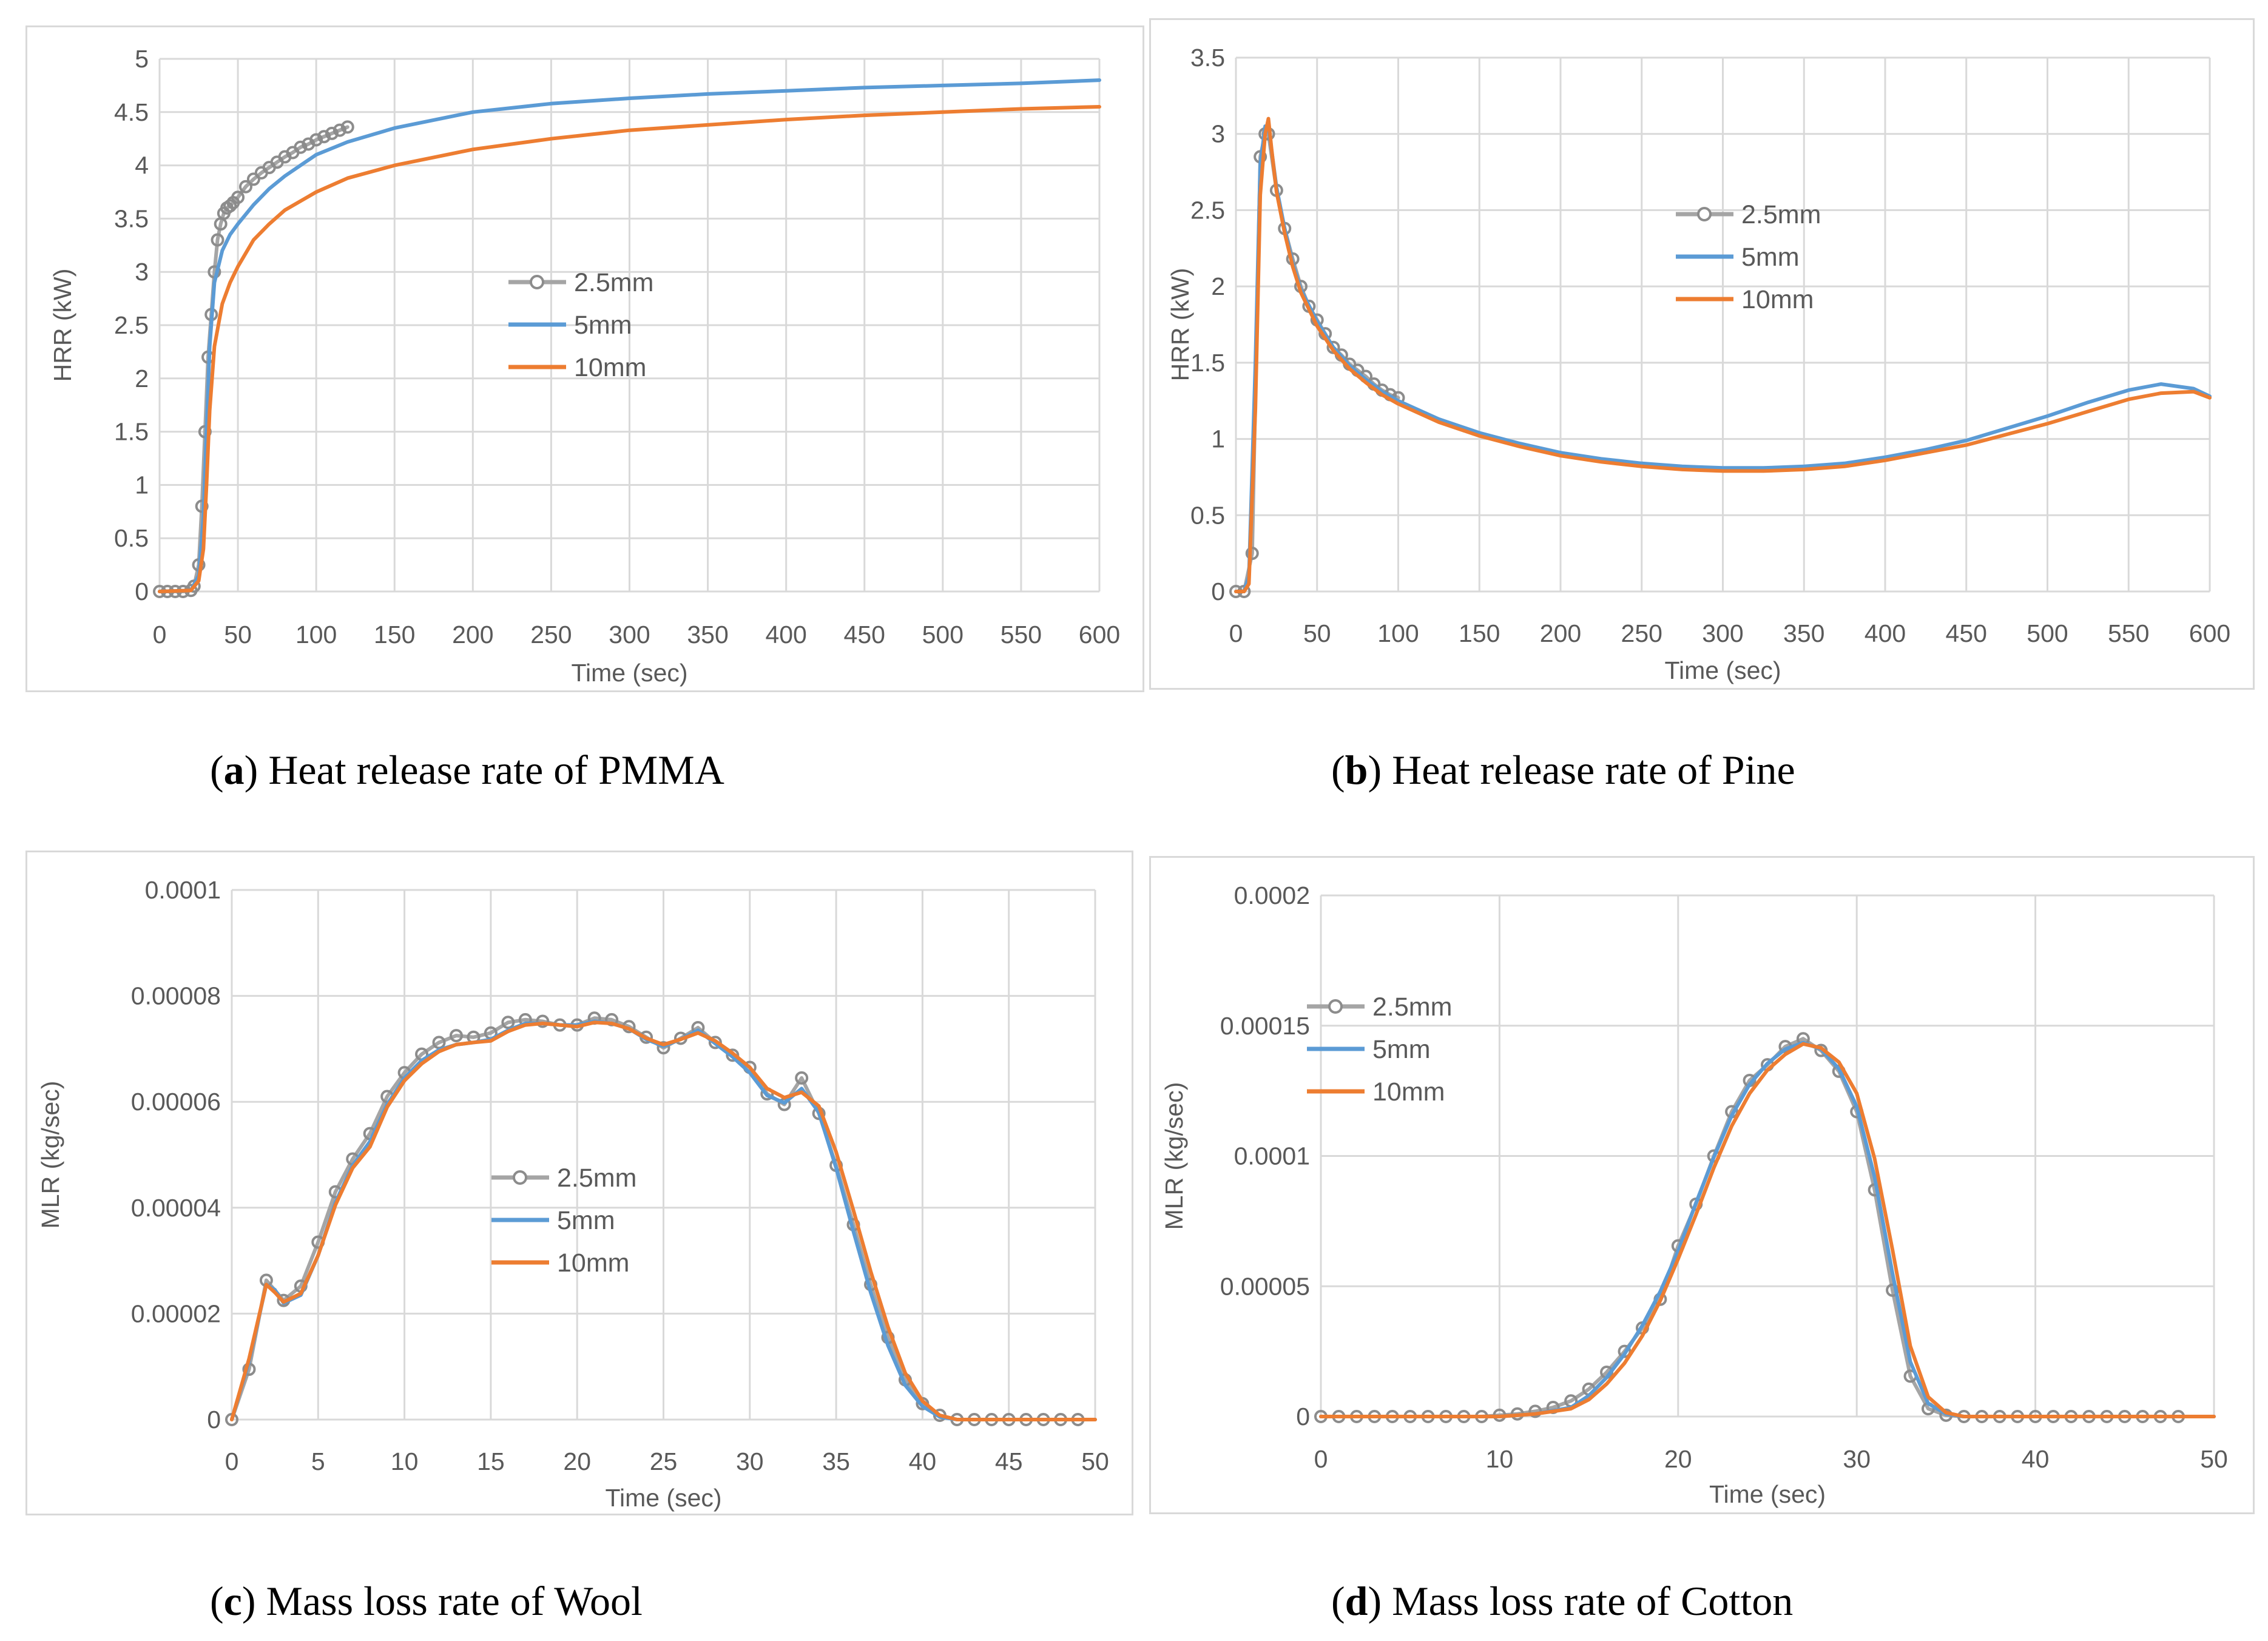 Image resolution: width=2268 pixels, height=1641 pixels. Describe the element at coordinates (1678, 1459) in the screenshot. I see `x-tick-label: 20` at that location.